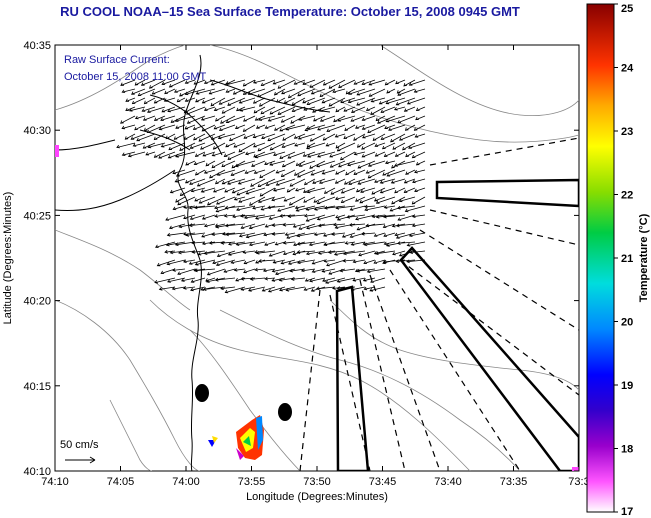 The width and height of the screenshot is (651, 518). What do you see at coordinates (92, 460) in the screenshot?
I see `scale-arrow-head` at bounding box center [92, 460].